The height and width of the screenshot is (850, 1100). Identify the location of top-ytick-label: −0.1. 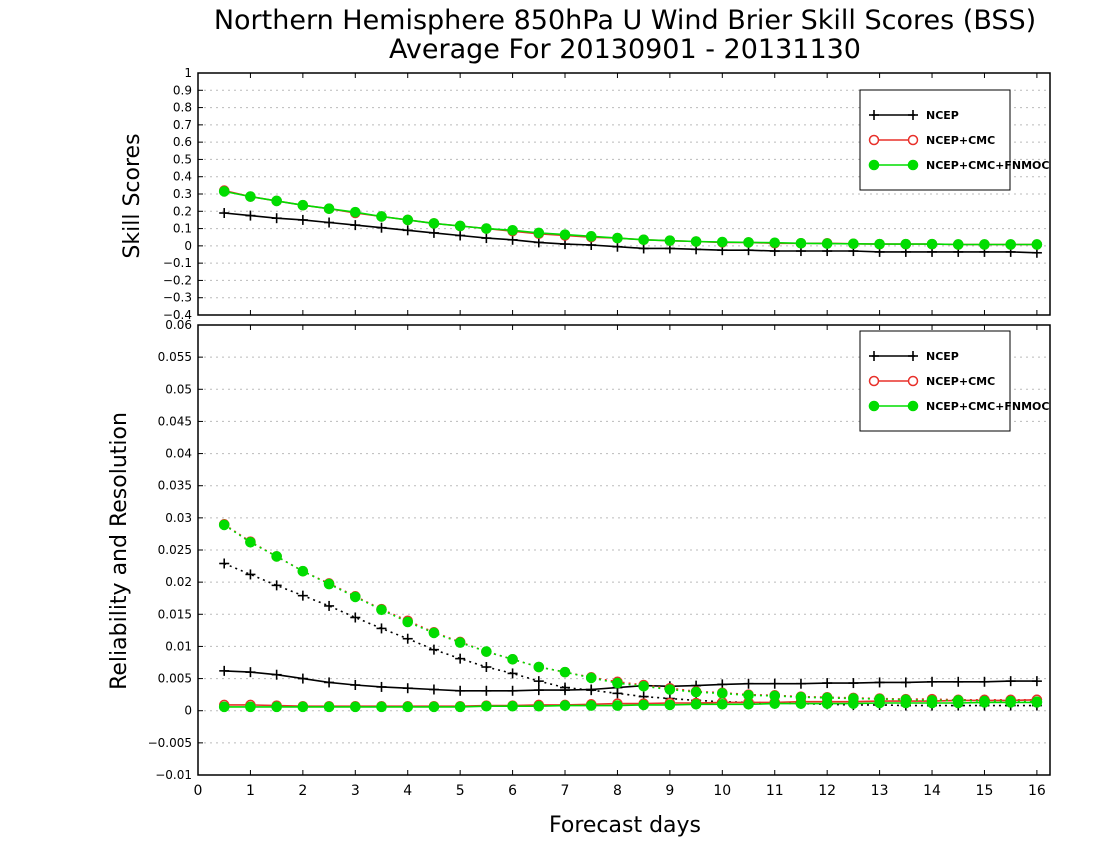
(177, 263).